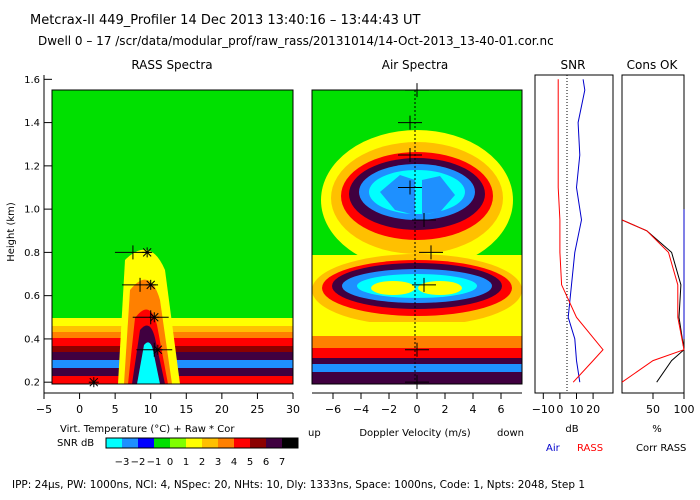 This screenshot has height=500, width=700. I want to click on snr-xlabel: dB, so click(571, 429).